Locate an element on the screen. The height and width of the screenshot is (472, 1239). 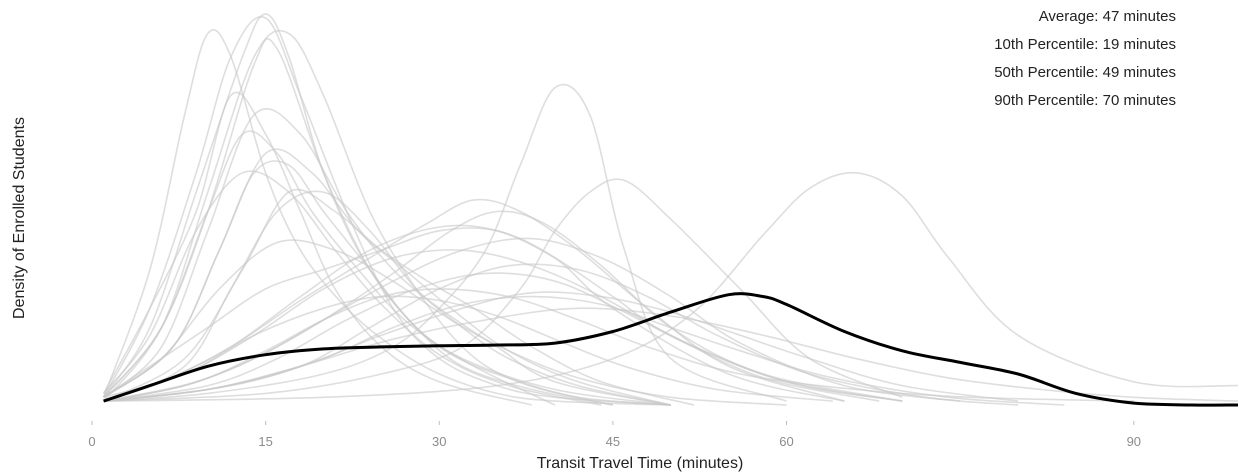
stat-50th-percentile: 50th Percentile: 49 minutes is located at coordinates (1085, 72).